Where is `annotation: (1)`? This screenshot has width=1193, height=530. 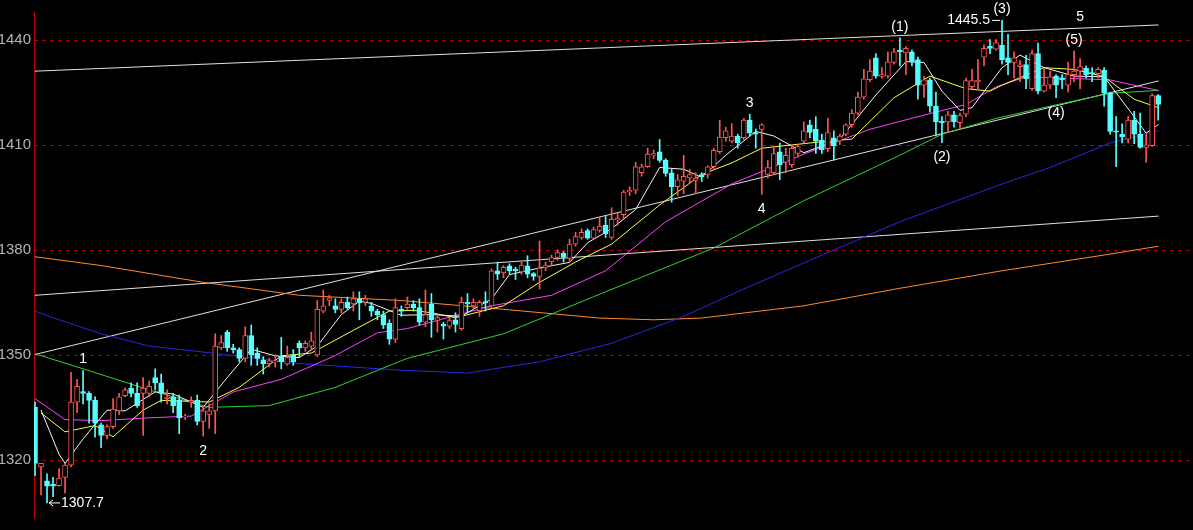
annotation: (1) is located at coordinates (900, 25).